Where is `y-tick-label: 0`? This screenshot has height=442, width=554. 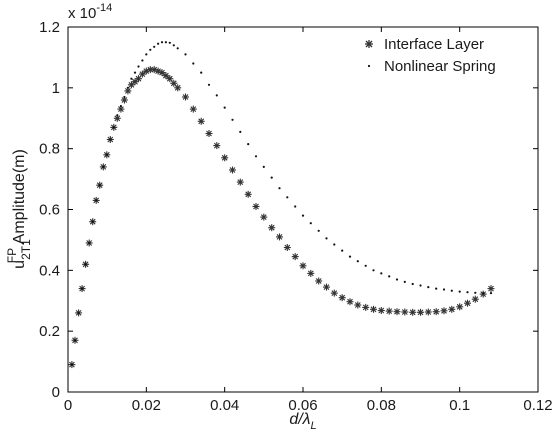
y-tick-label: 0 is located at coordinates (56, 392).